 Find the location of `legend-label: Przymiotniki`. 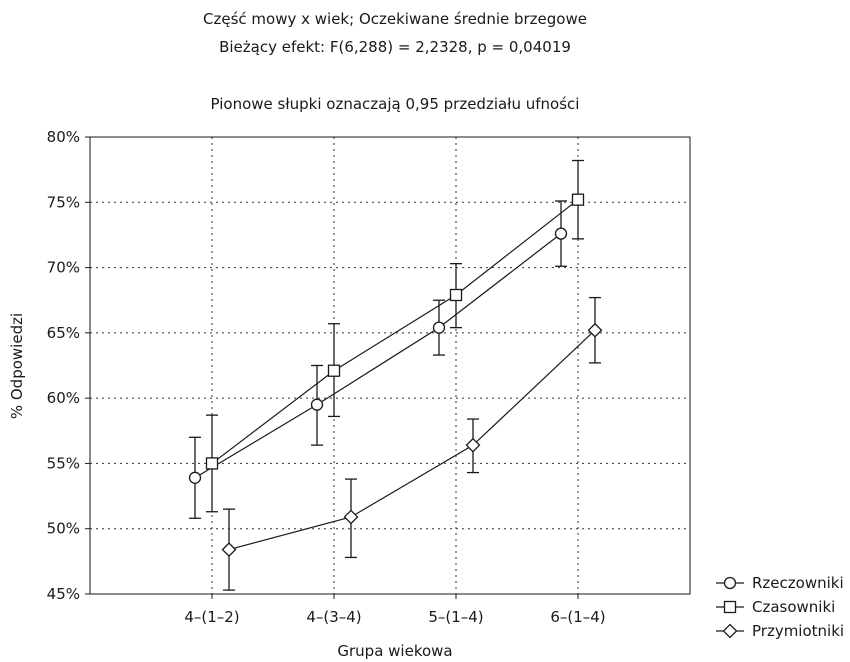

legend-label: Przymiotniki is located at coordinates (798, 631).